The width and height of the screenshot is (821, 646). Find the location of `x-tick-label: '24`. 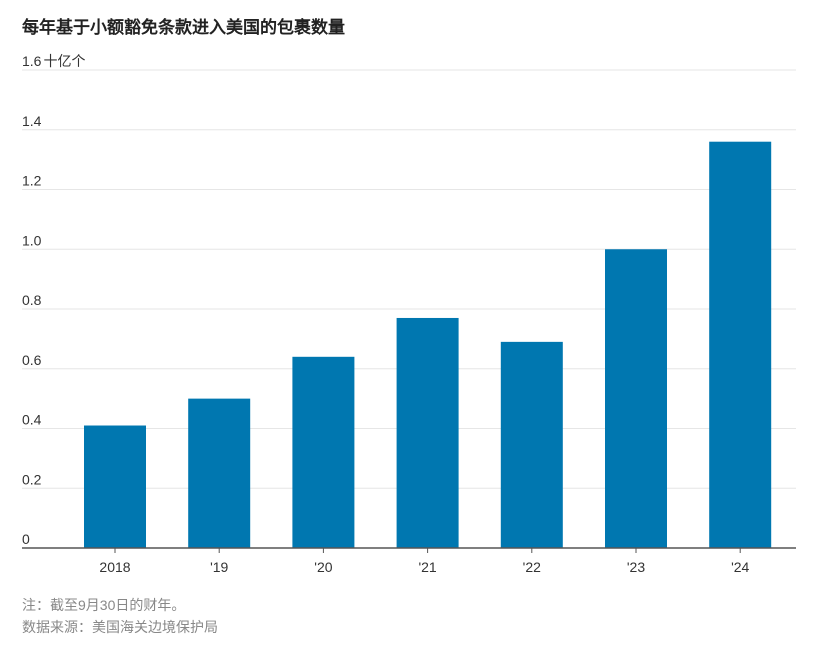

x-tick-label: '24 is located at coordinates (740, 567).